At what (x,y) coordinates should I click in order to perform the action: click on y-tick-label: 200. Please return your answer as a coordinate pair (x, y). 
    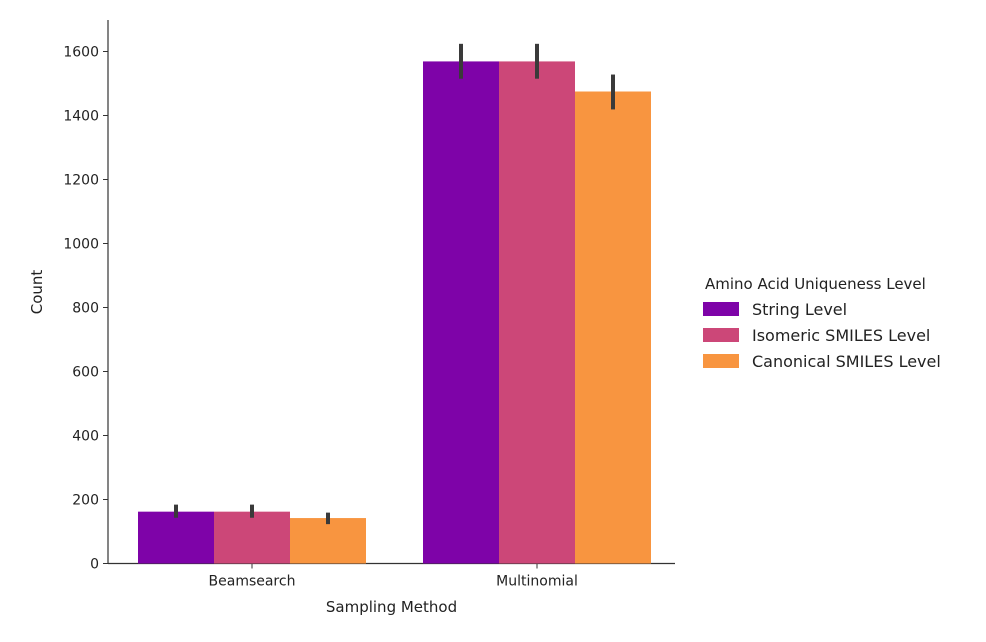
    Looking at the image, I should click on (85, 501).